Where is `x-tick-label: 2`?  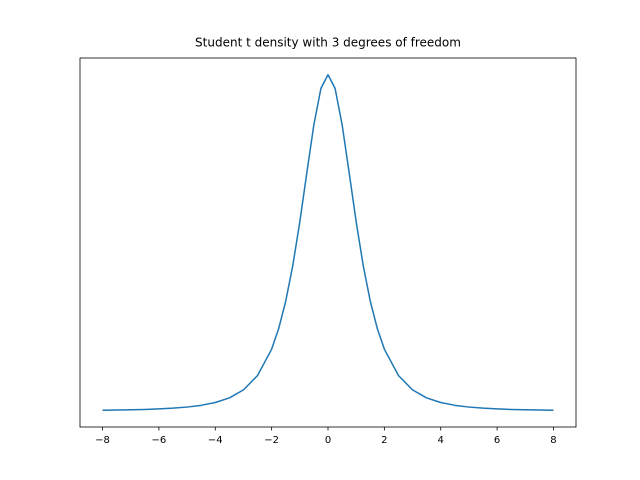
x-tick-label: 2 is located at coordinates (384, 440).